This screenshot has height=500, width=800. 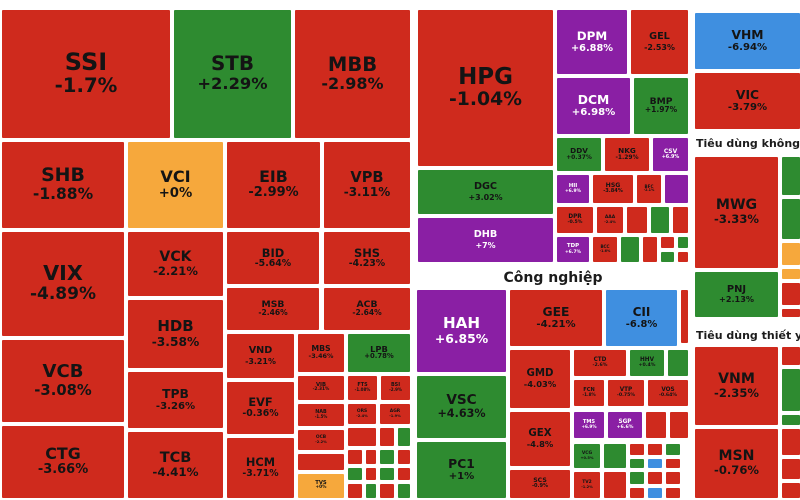 I want to click on tile-VCI: VCI +0%, so click(x=175, y=185).